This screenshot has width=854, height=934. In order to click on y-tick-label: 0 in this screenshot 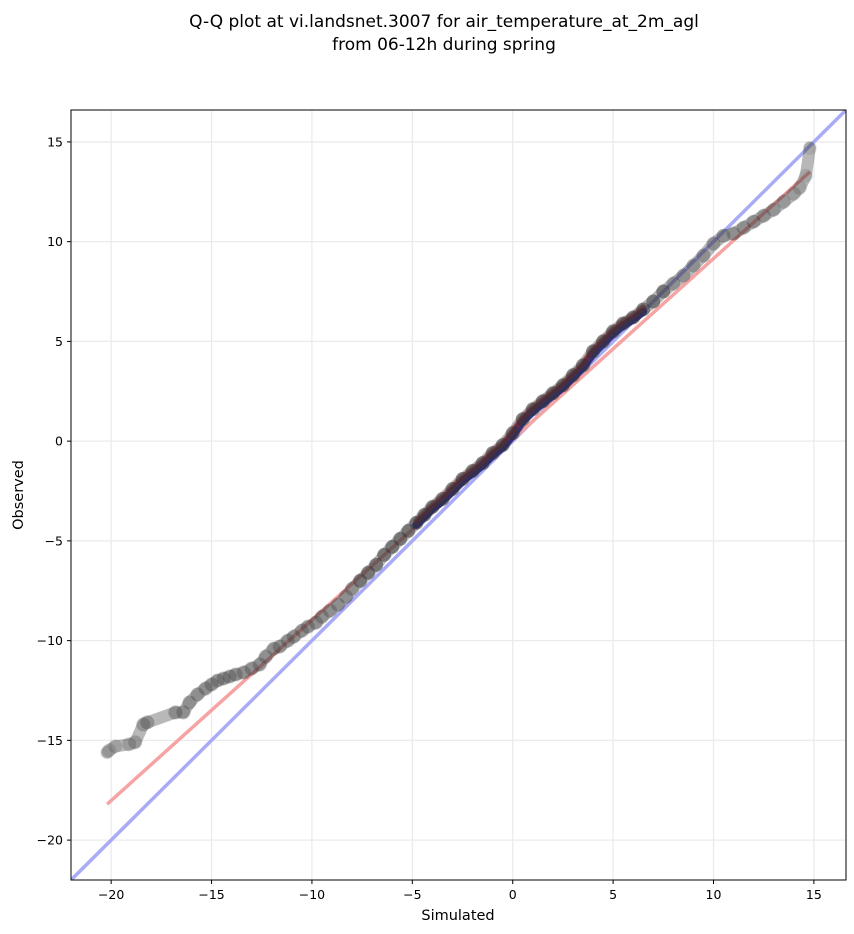, I will do `click(59, 441)`.